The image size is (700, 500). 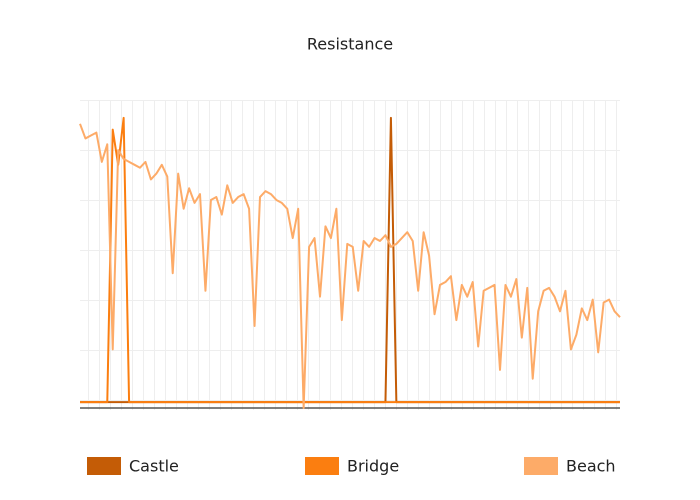 What do you see at coordinates (154, 466) in the screenshot?
I see `legend-label: Castle` at bounding box center [154, 466].